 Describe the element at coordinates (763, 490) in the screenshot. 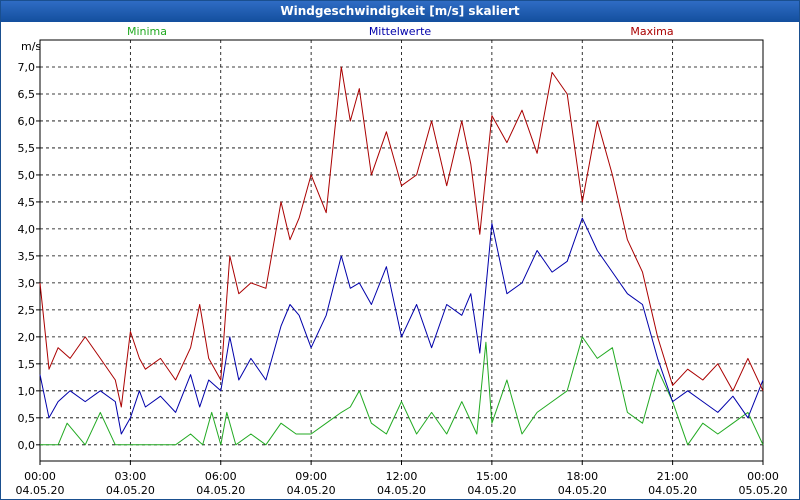

I see `x-tick-date: 05.05.20` at that location.